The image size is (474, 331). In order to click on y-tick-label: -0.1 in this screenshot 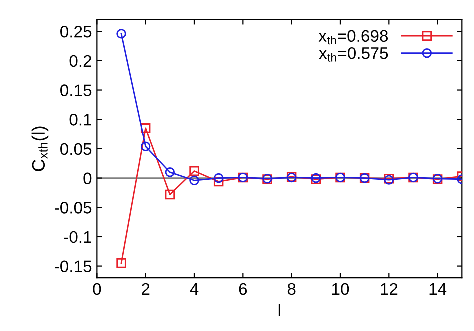, I will do `click(78, 237)`.